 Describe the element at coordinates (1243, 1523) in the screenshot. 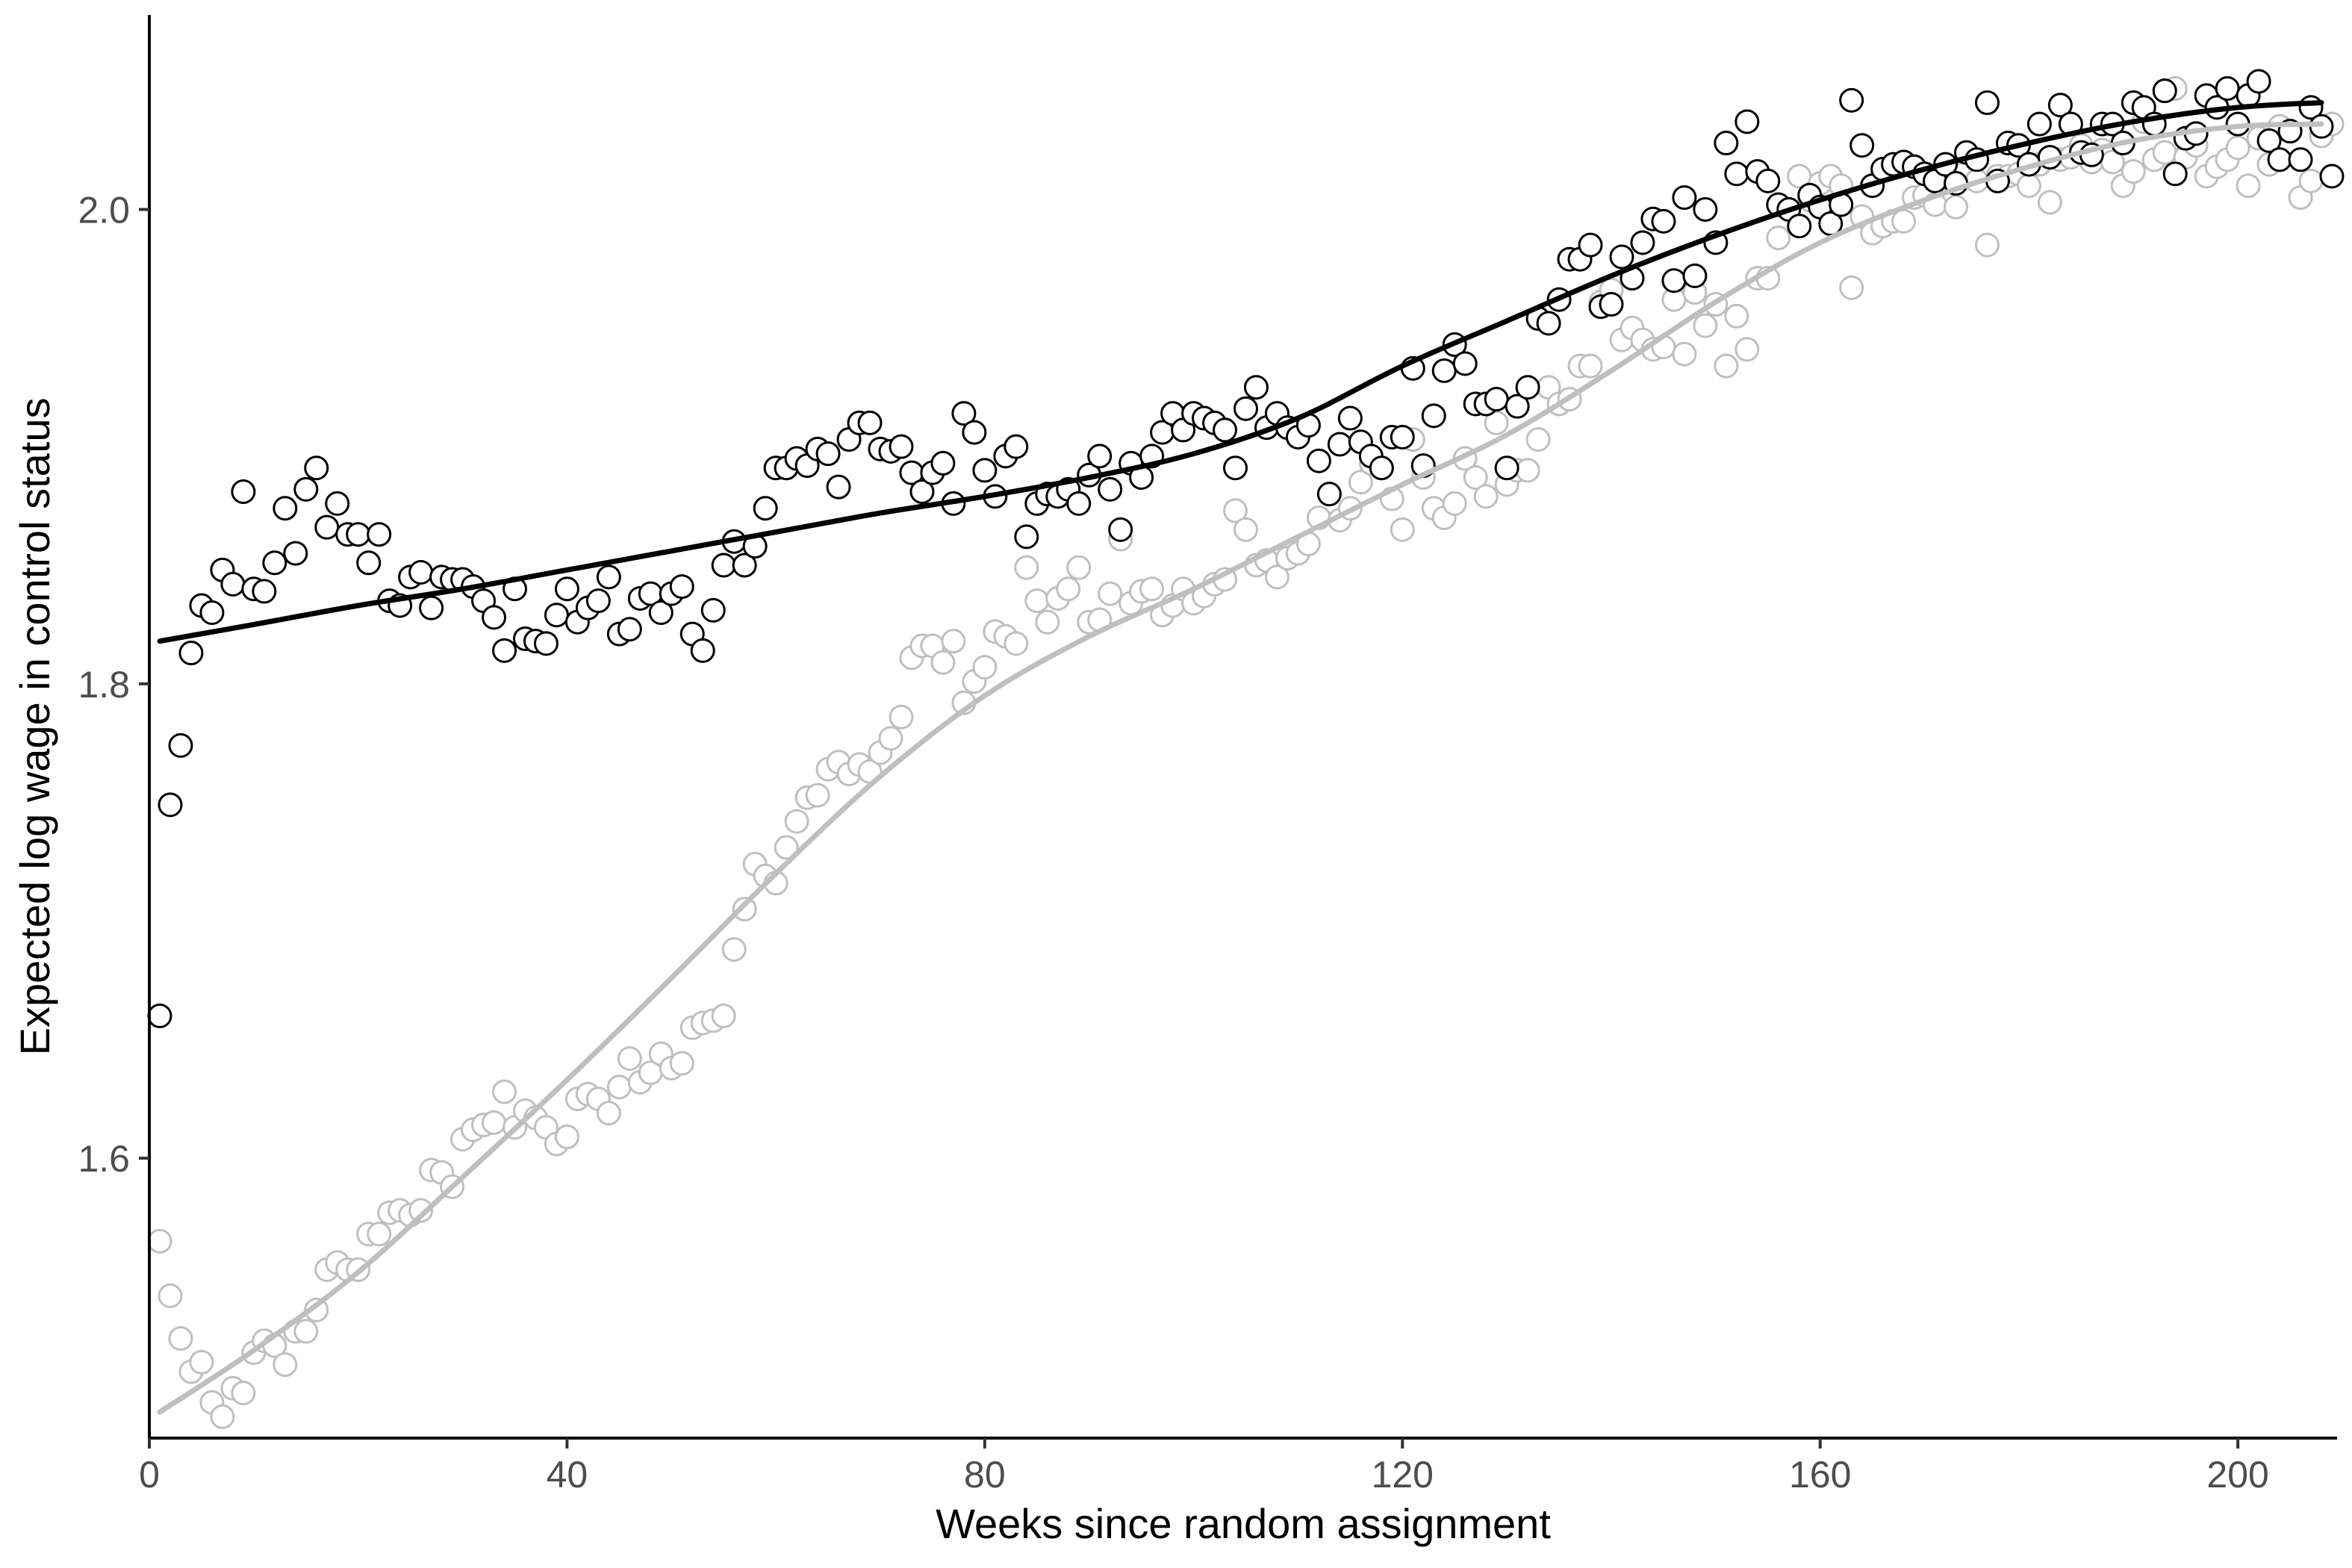

I see `x-axis-title: Weeks since random assignment` at that location.